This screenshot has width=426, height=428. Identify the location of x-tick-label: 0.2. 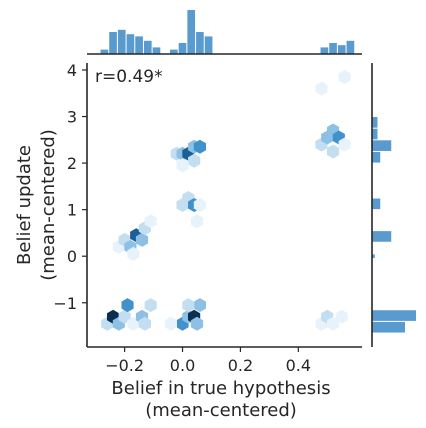
(240, 365).